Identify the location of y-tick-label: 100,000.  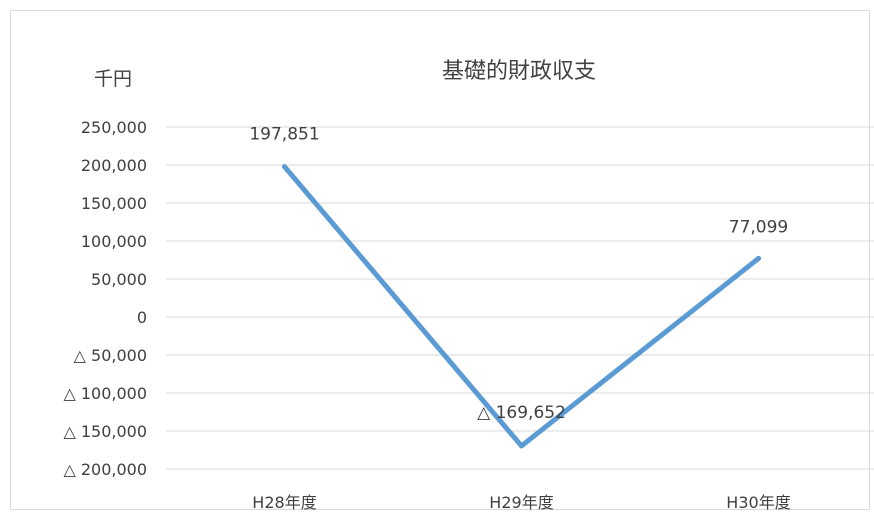
(114, 241).